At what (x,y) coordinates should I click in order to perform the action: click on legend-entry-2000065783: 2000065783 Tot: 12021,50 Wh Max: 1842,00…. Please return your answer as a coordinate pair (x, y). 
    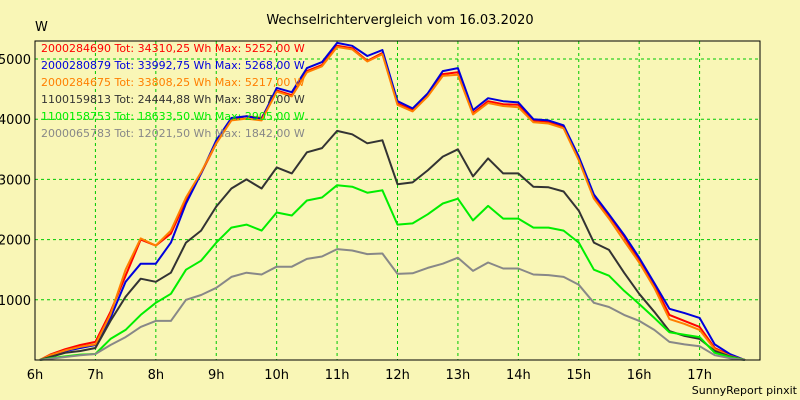
    Looking at the image, I should click on (173, 133).